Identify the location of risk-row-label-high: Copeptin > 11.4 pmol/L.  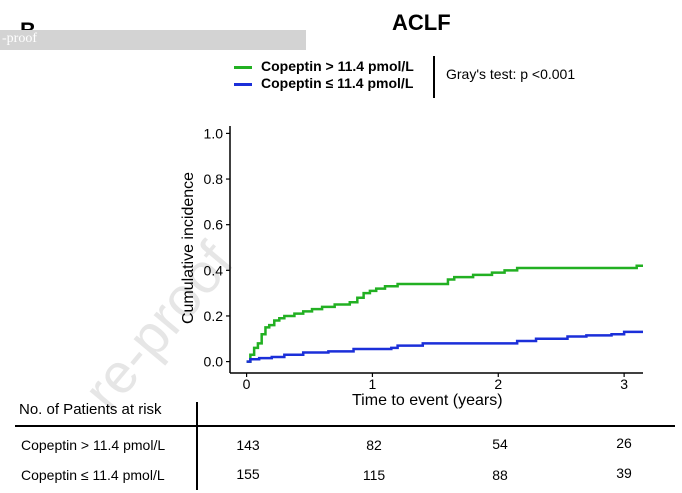
(93, 445).